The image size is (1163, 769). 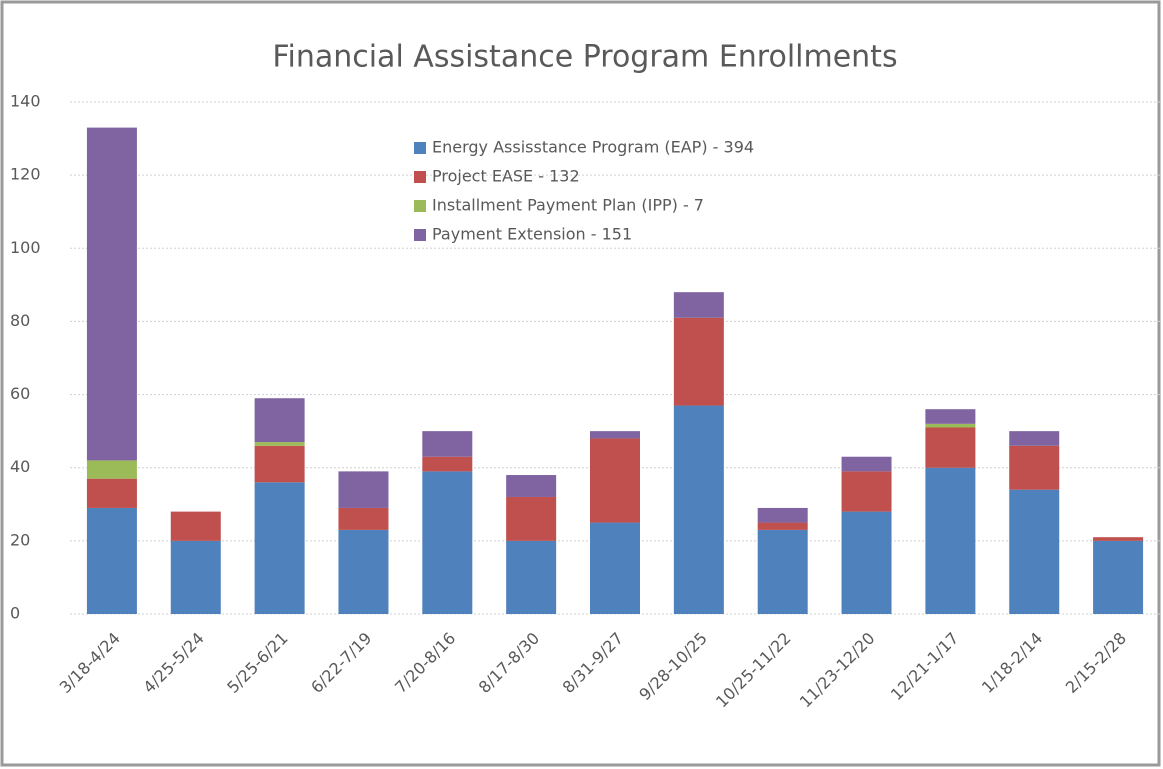 I want to click on y-tick-label: 80, so click(x=20, y=320).